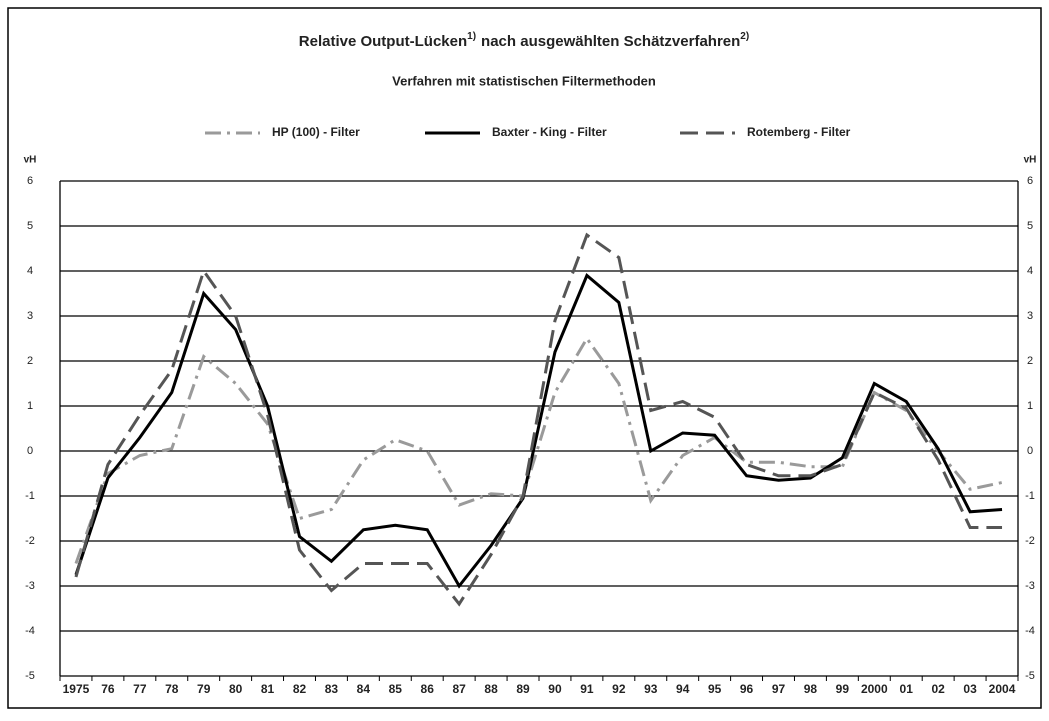 This screenshot has height=721, width=1049. I want to click on x-tick-label: 77, so click(140, 689).